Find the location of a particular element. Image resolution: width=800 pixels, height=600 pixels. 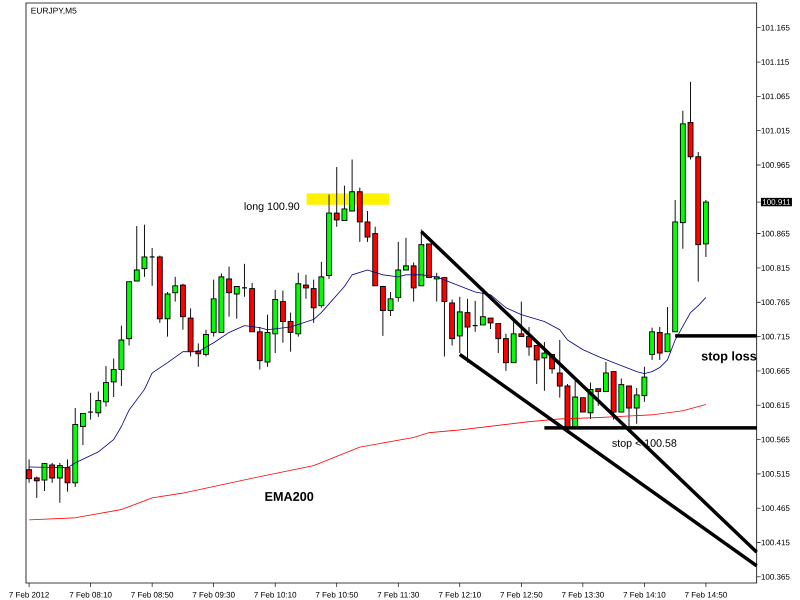

y-tick-label: 100.365 is located at coordinates (776, 577).